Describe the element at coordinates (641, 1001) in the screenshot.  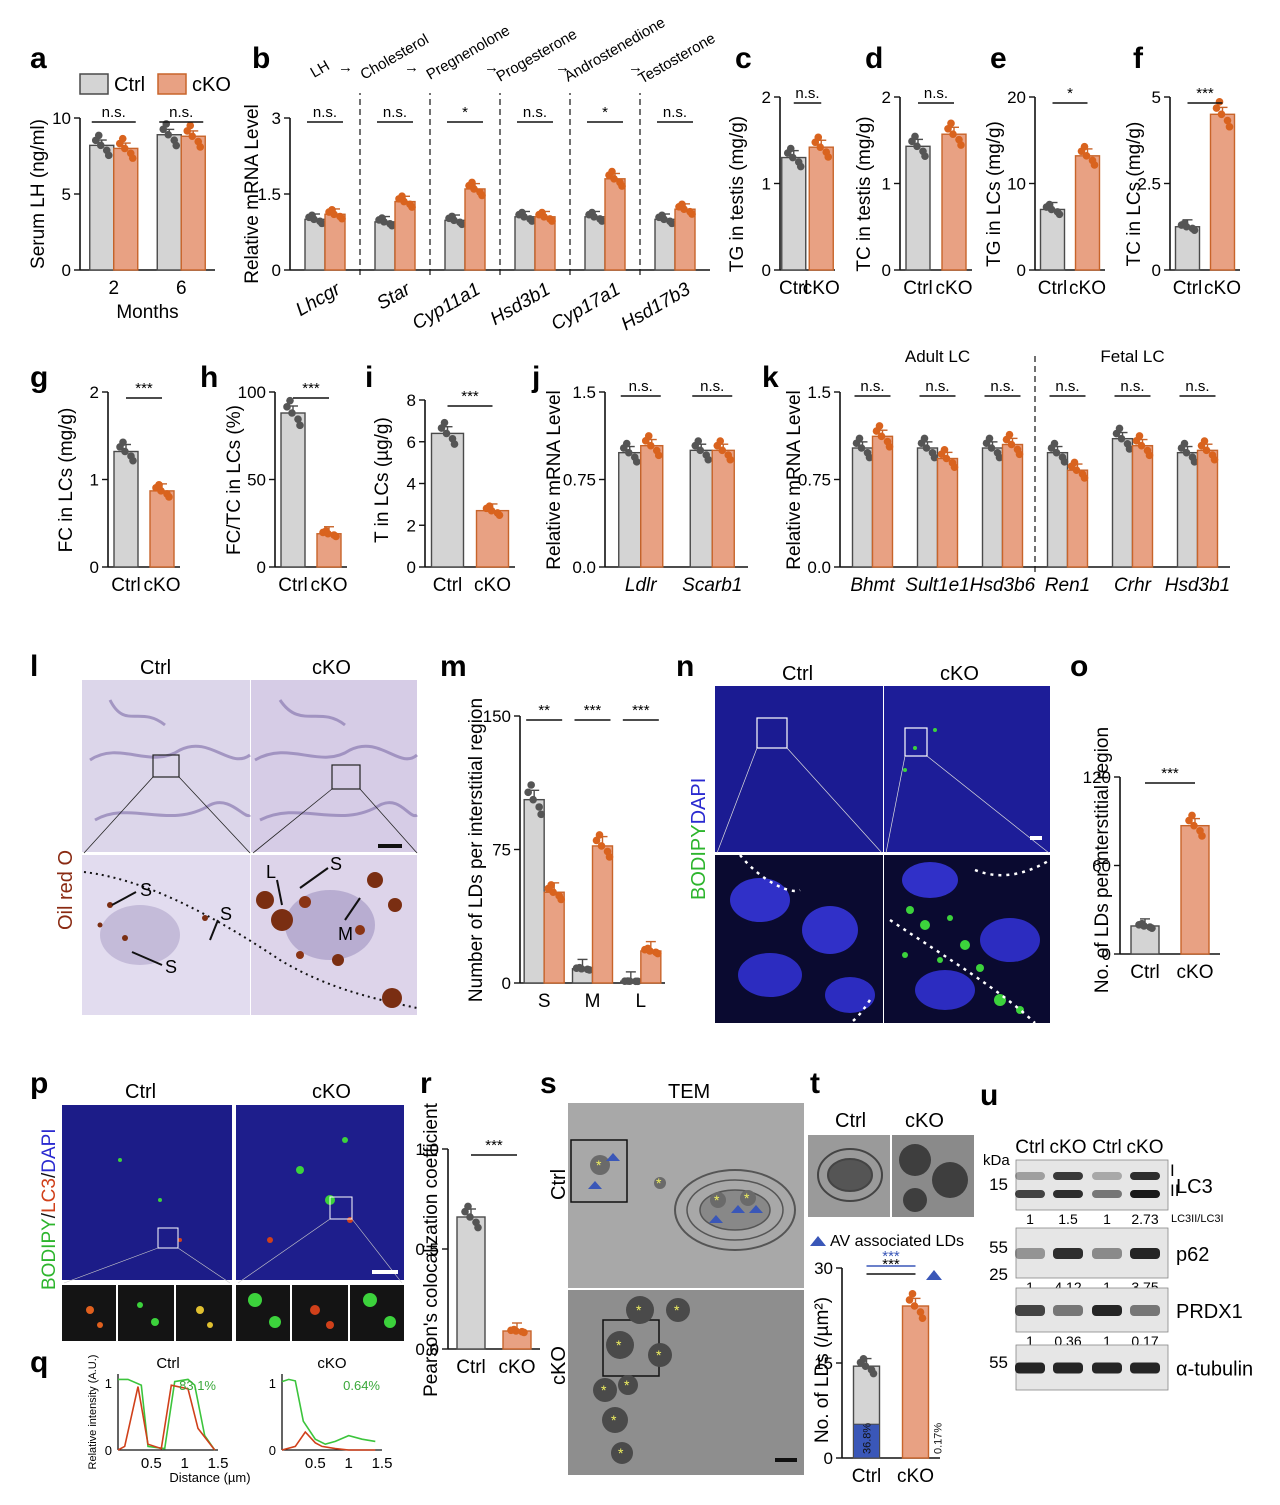
I see `category-label: L` at that location.